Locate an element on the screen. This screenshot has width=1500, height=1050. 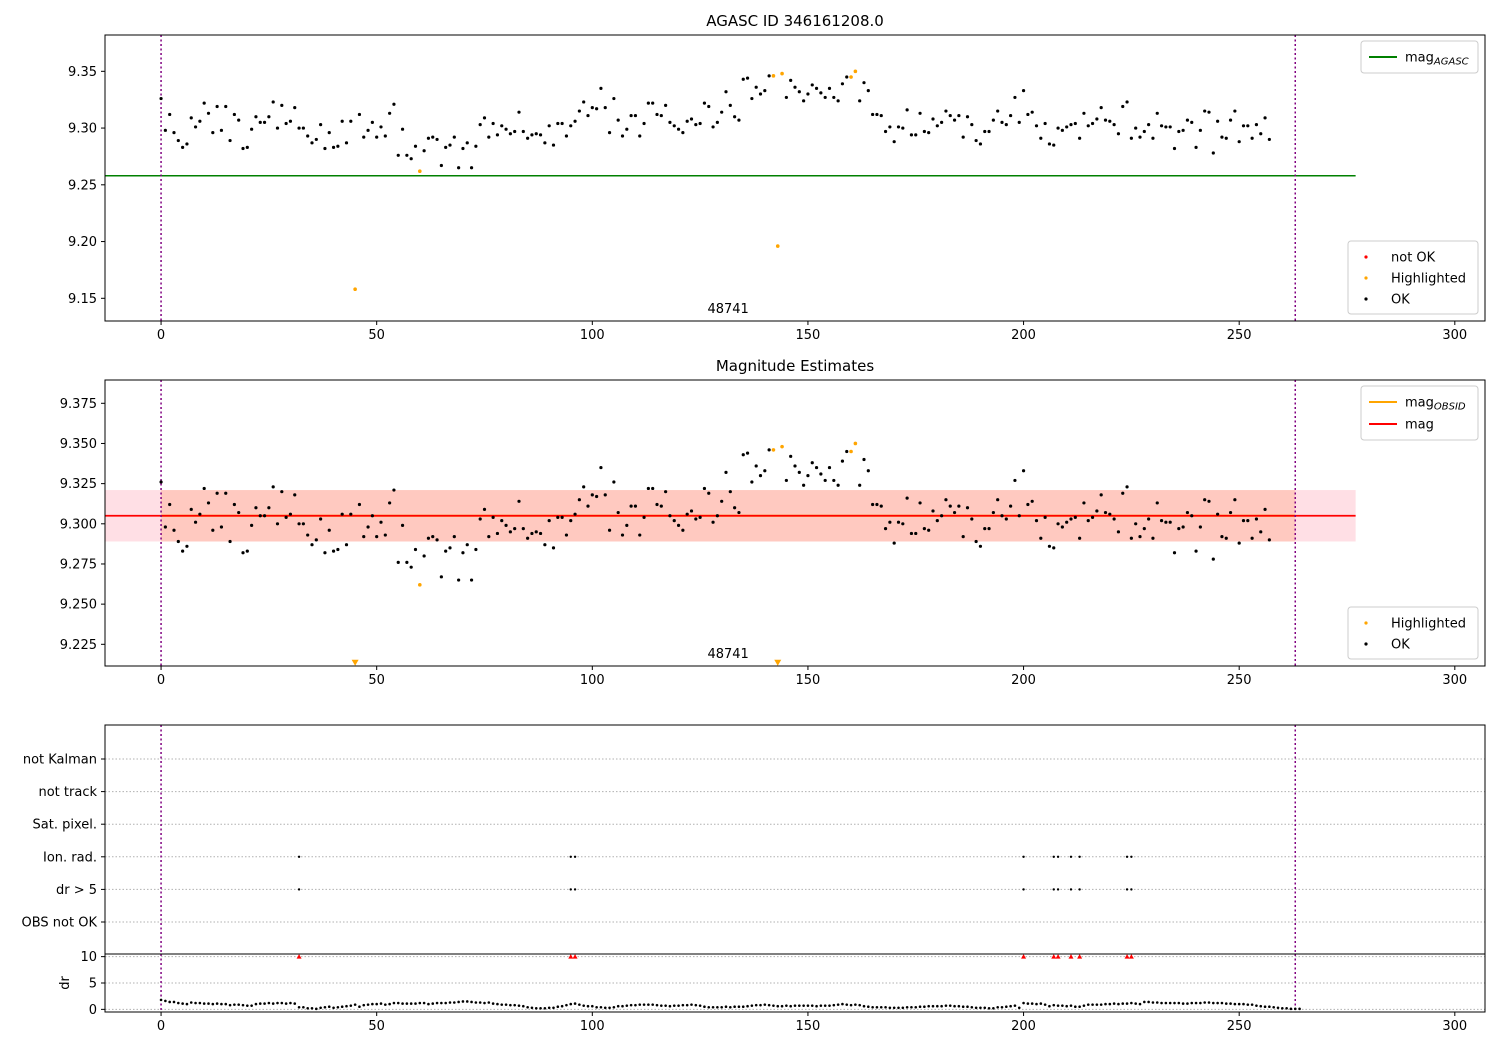
flag-category-label: not track is located at coordinates (67, 792).